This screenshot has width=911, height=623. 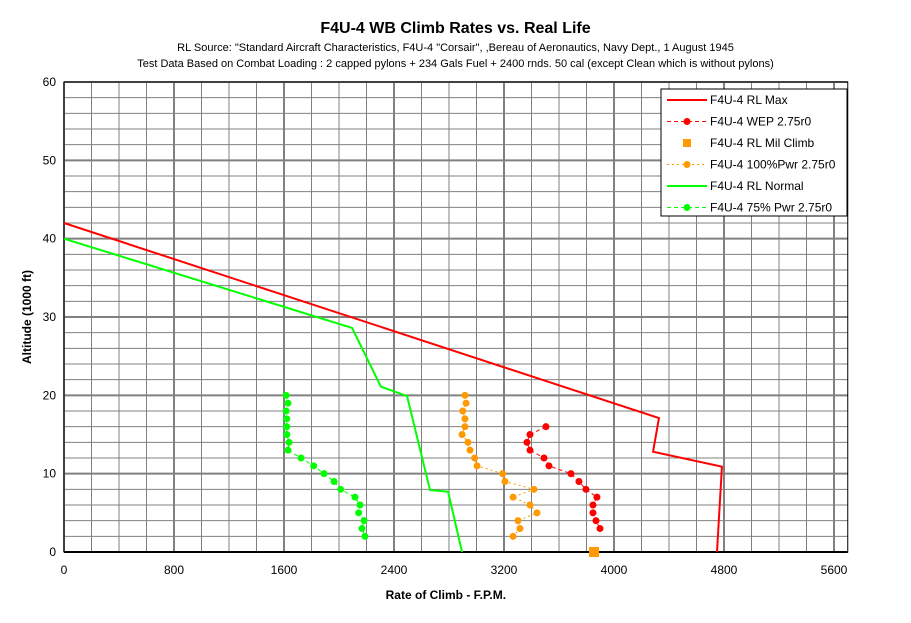 I want to click on legend-label: F4U-4 WEP 2.75r0, so click(x=760, y=122).